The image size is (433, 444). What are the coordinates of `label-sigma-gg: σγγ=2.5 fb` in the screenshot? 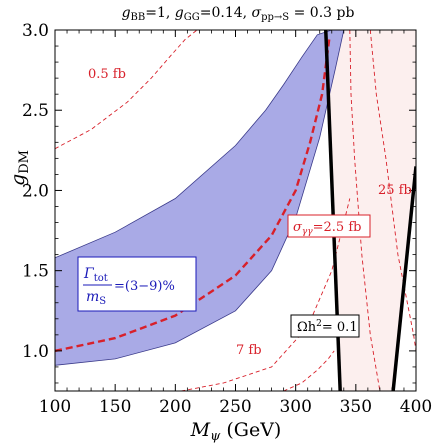 It's located at (329, 226).